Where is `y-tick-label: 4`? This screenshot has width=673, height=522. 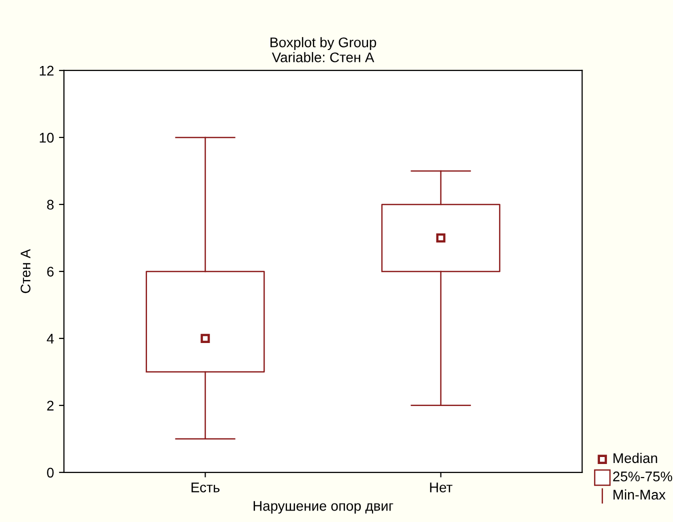
y-tick-label: 4 is located at coordinates (50, 339).